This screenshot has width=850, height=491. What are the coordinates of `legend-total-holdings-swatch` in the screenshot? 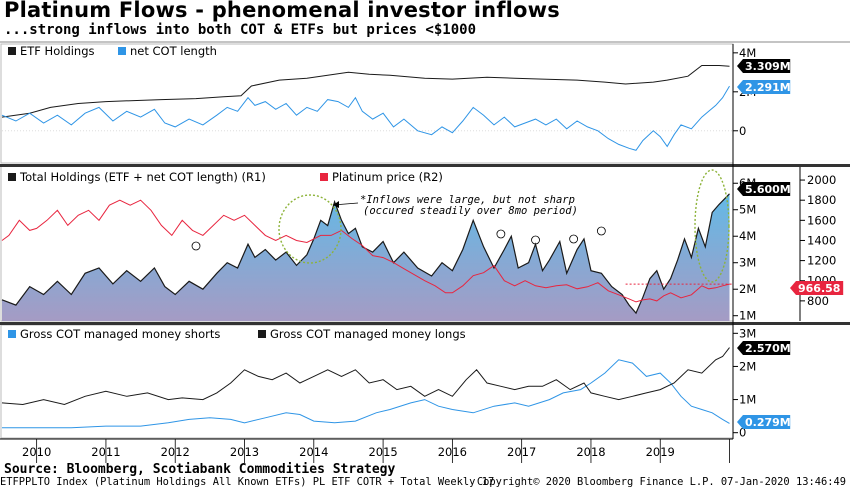 It's located at (12, 177).